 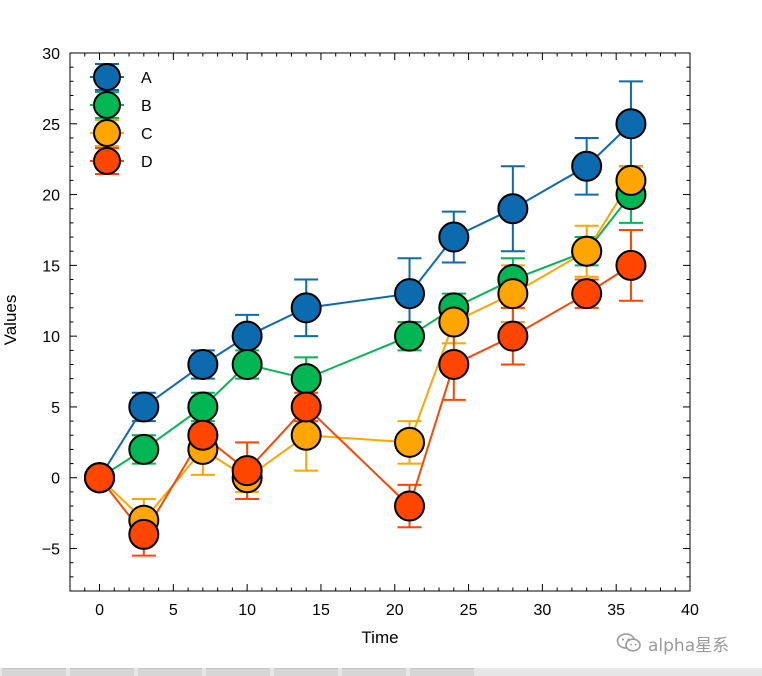 I want to click on x-tick-label: 20, so click(x=395, y=610).